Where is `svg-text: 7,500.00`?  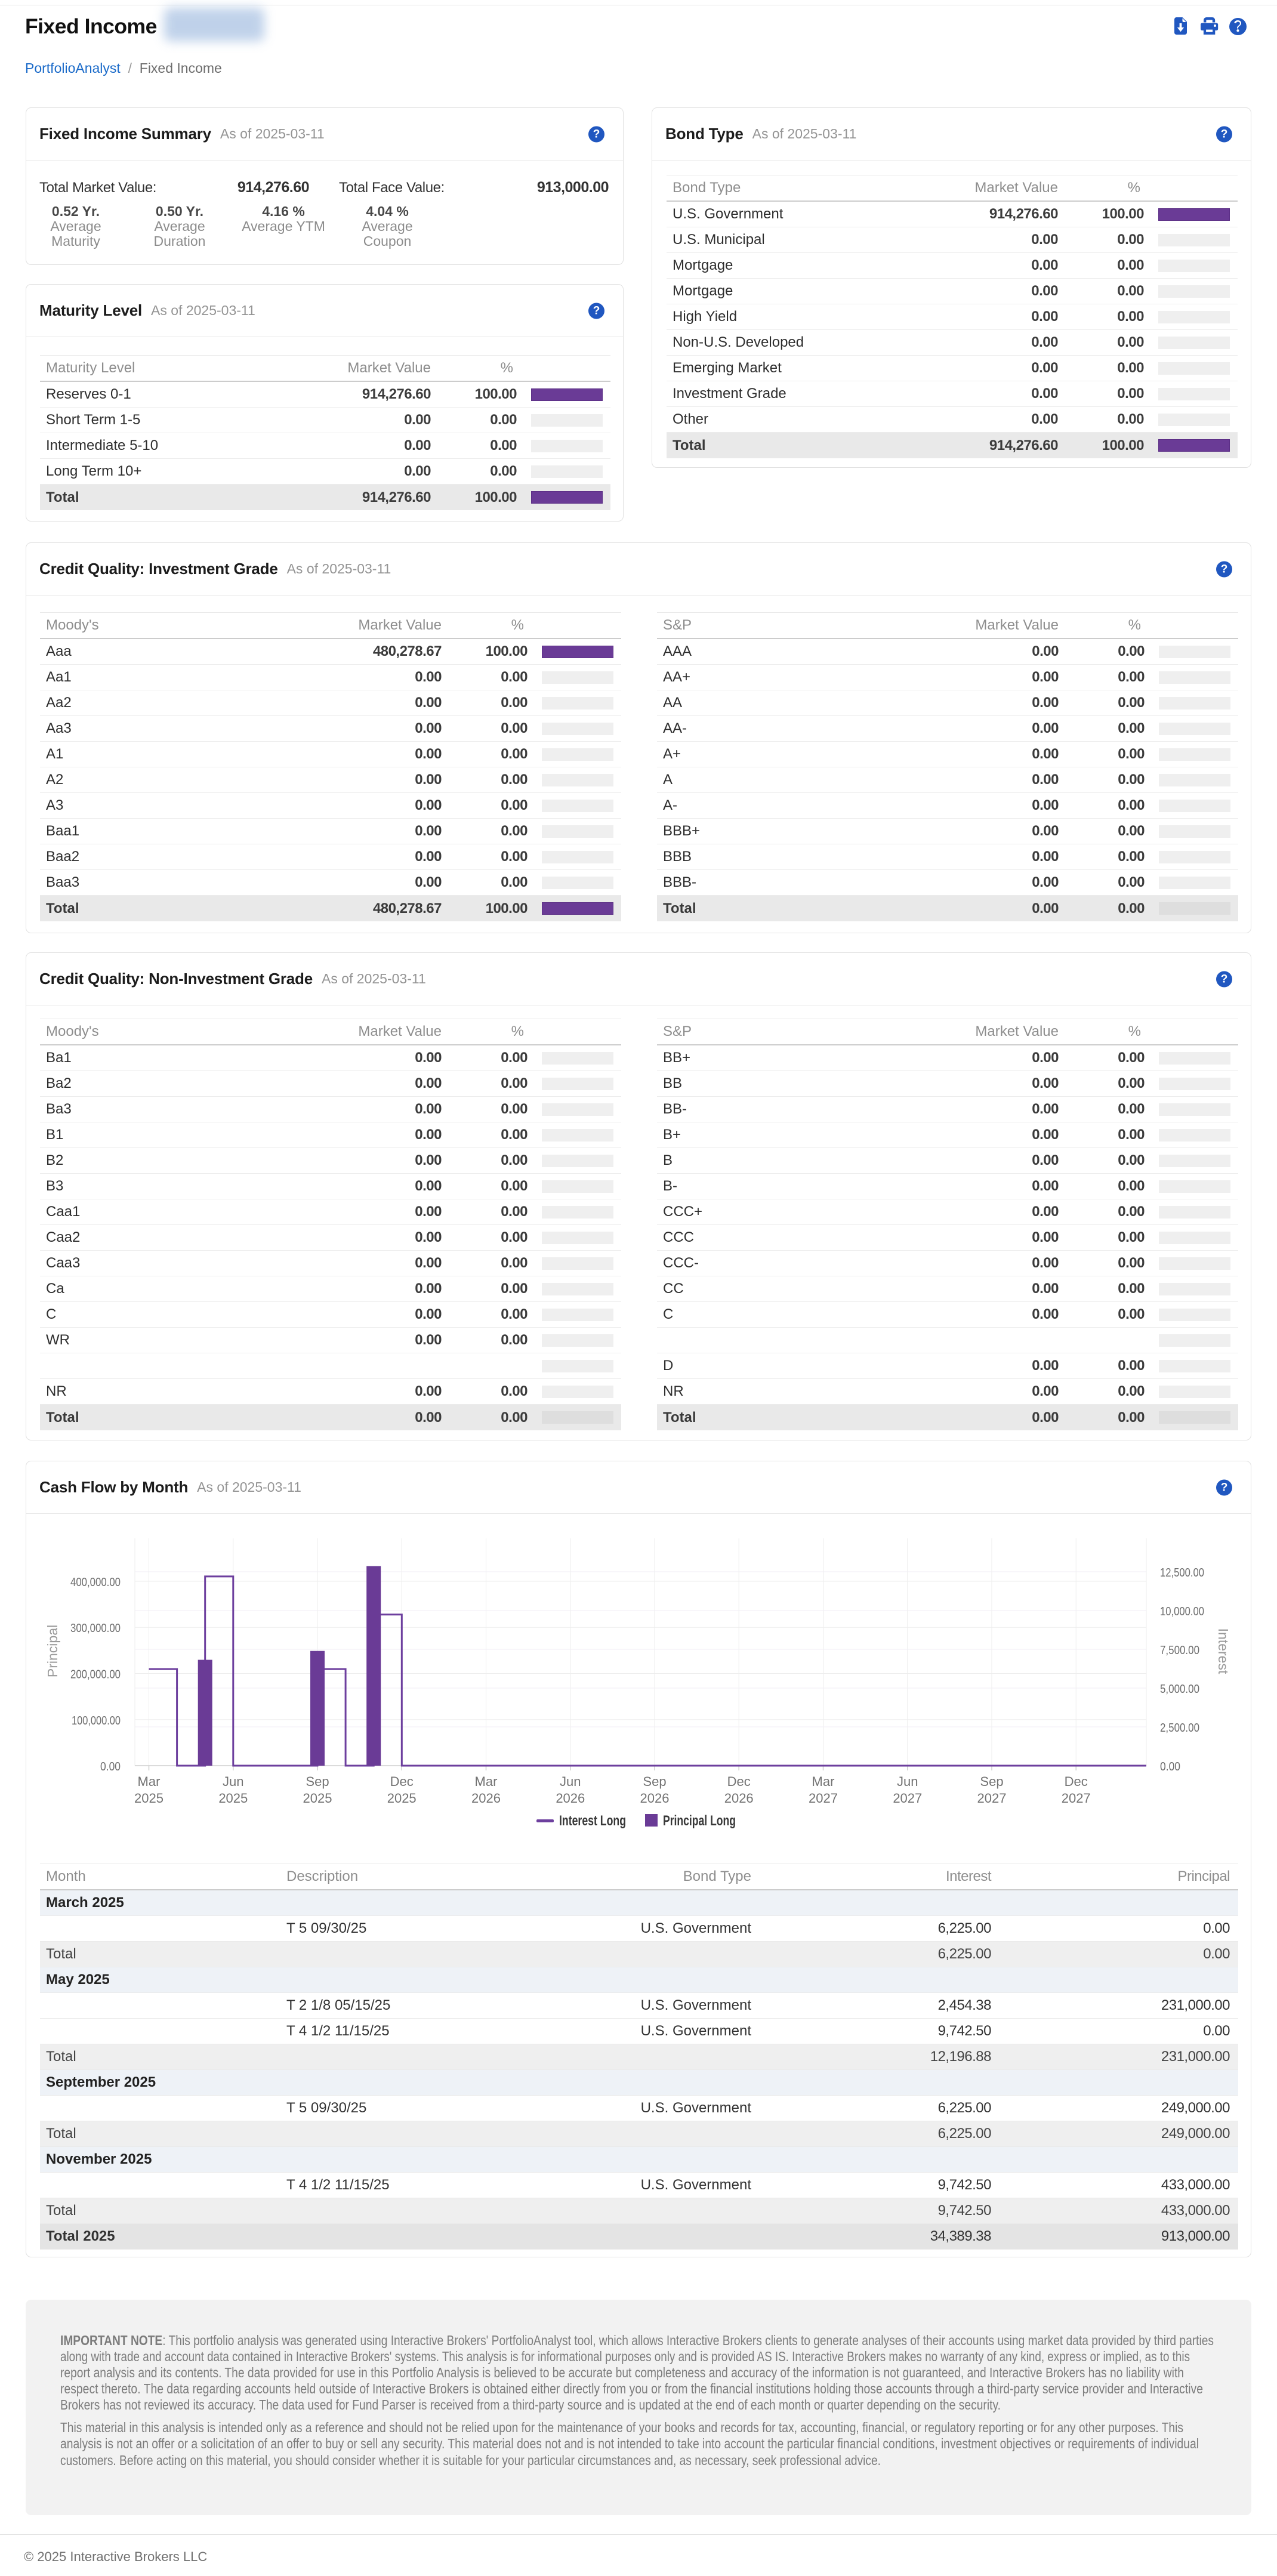 svg-text: 7,500.00 is located at coordinates (1179, 1650).